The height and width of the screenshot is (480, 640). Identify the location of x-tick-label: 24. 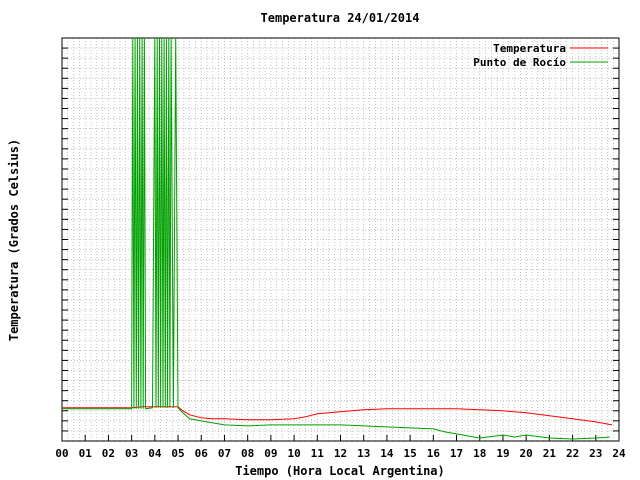
(619, 453).